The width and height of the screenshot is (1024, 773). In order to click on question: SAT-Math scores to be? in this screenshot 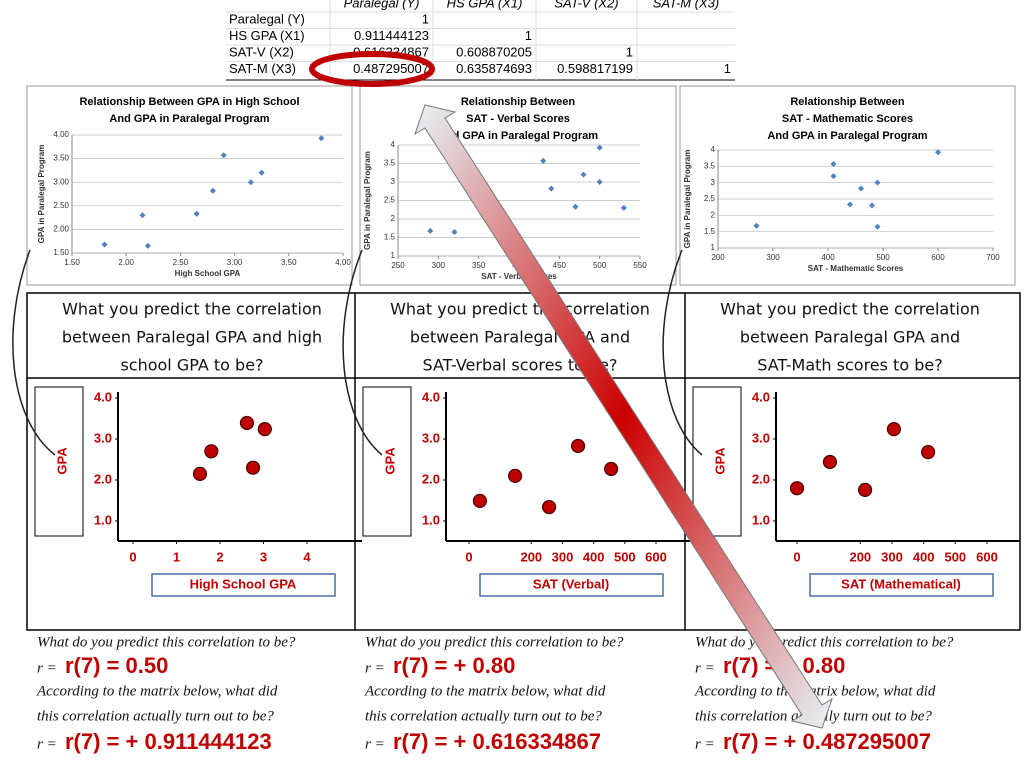, I will do `click(849, 365)`.